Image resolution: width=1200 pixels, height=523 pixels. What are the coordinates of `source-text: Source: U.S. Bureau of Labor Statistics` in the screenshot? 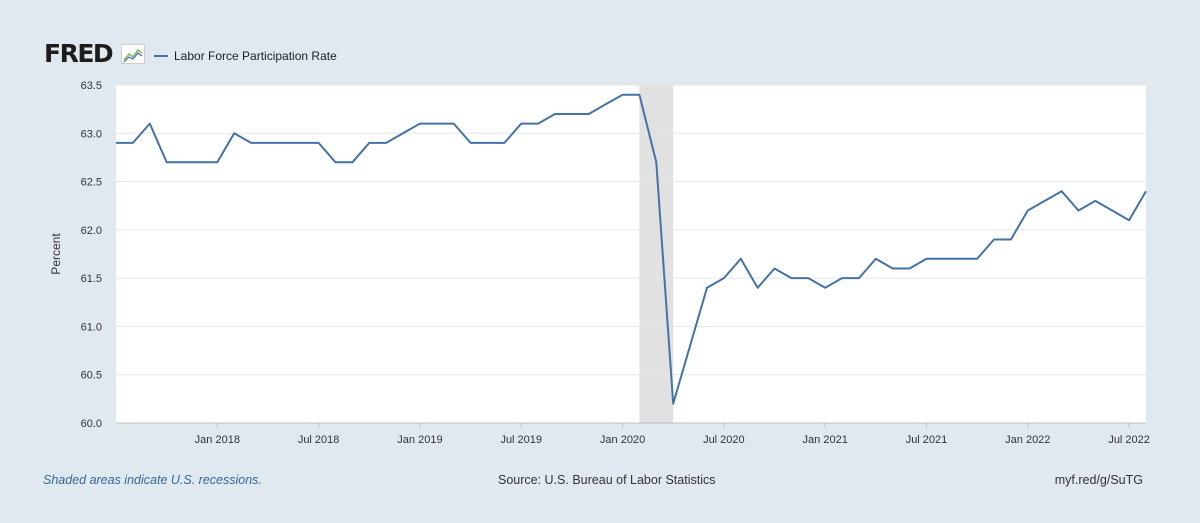 It's located at (607, 480).